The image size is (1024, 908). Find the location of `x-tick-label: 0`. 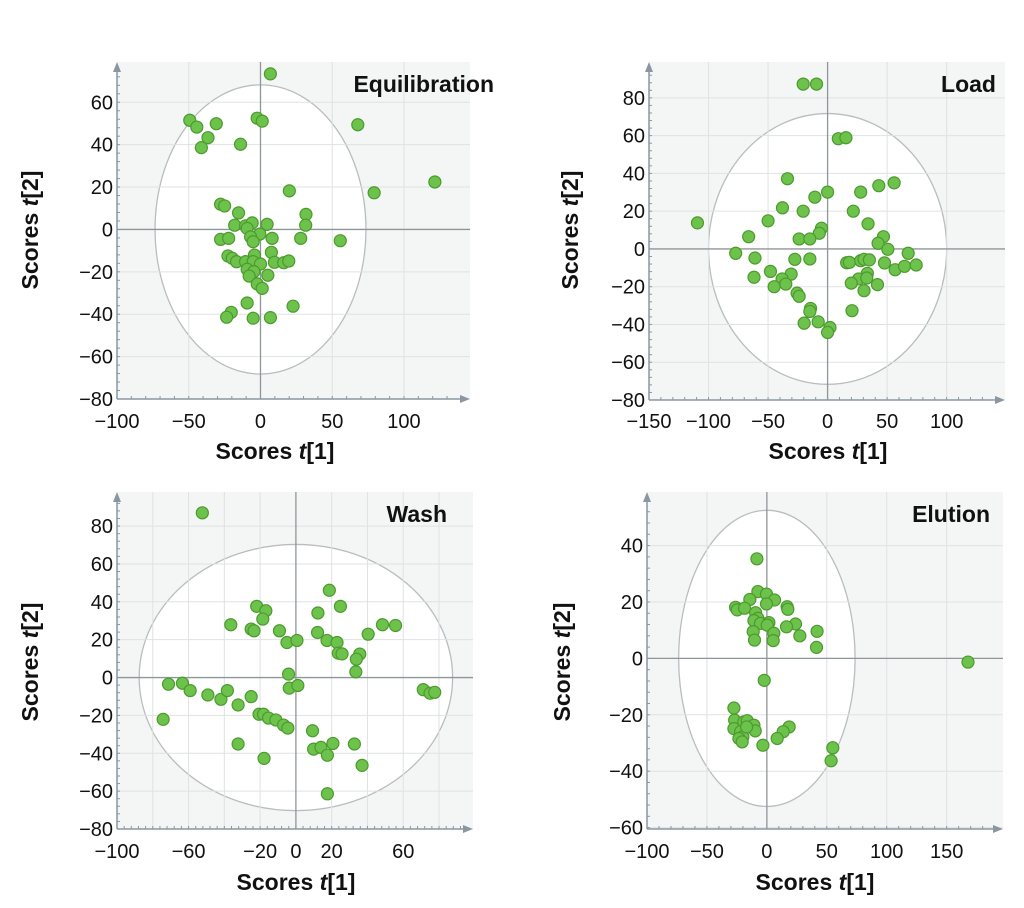

x-tick-label: 0 is located at coordinates (827, 422).